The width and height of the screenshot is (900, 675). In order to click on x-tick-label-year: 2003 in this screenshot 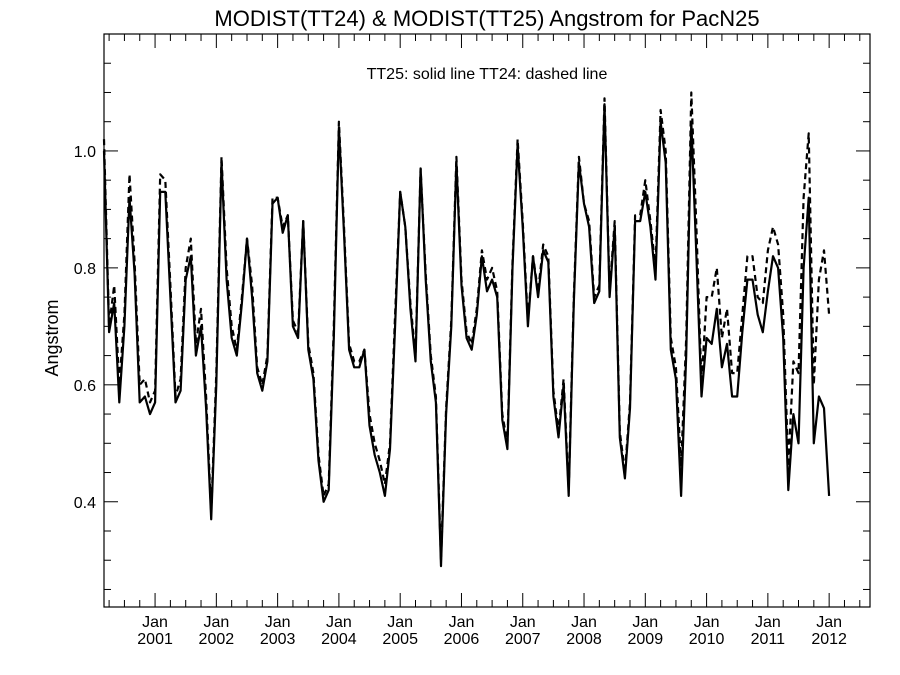, I will do `click(278, 639)`.